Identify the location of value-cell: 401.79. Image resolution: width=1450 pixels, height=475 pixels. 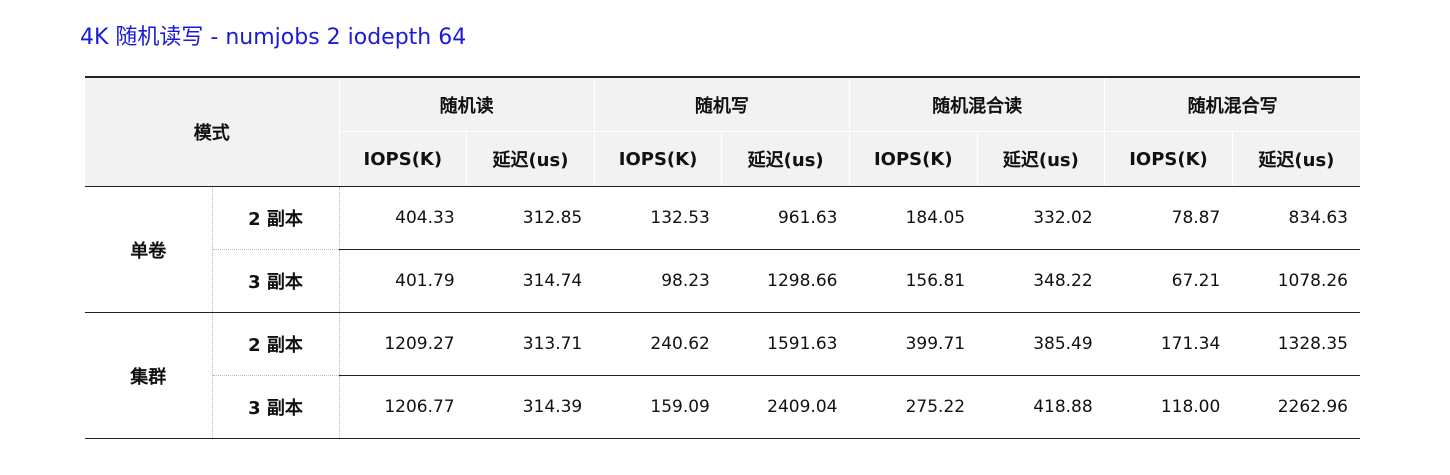
(403, 281).